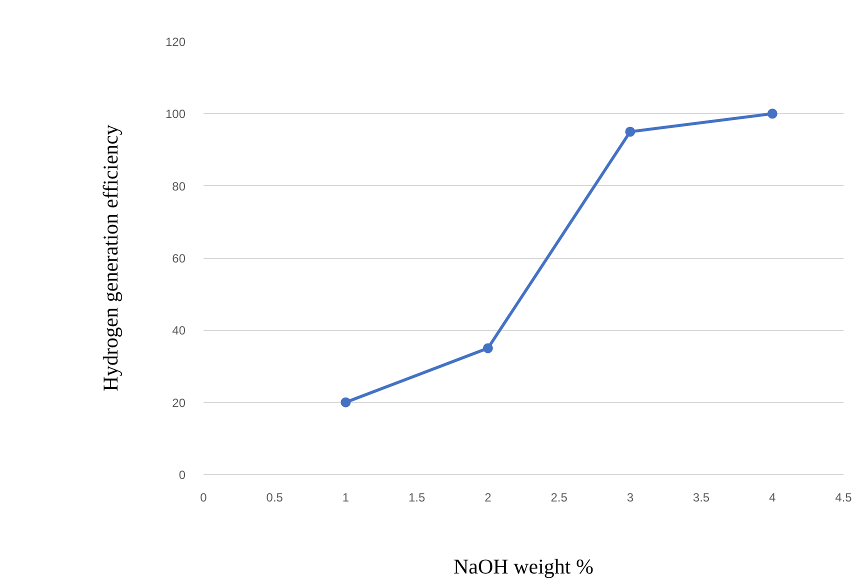  I want to click on y-tick-label: 100, so click(175, 114).